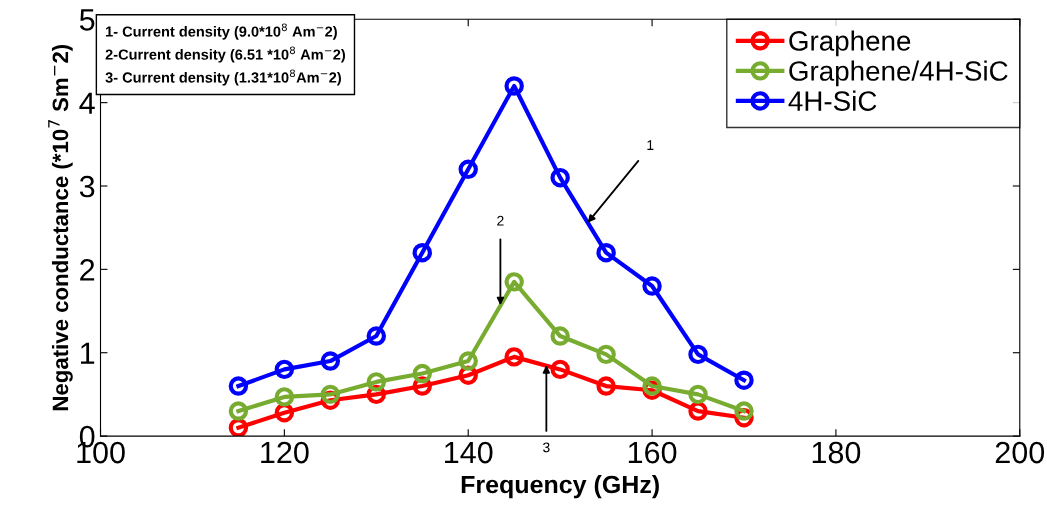 The height and width of the screenshot is (521, 1047). What do you see at coordinates (469, 452) in the screenshot?
I see `x-tick-label: 140` at bounding box center [469, 452].